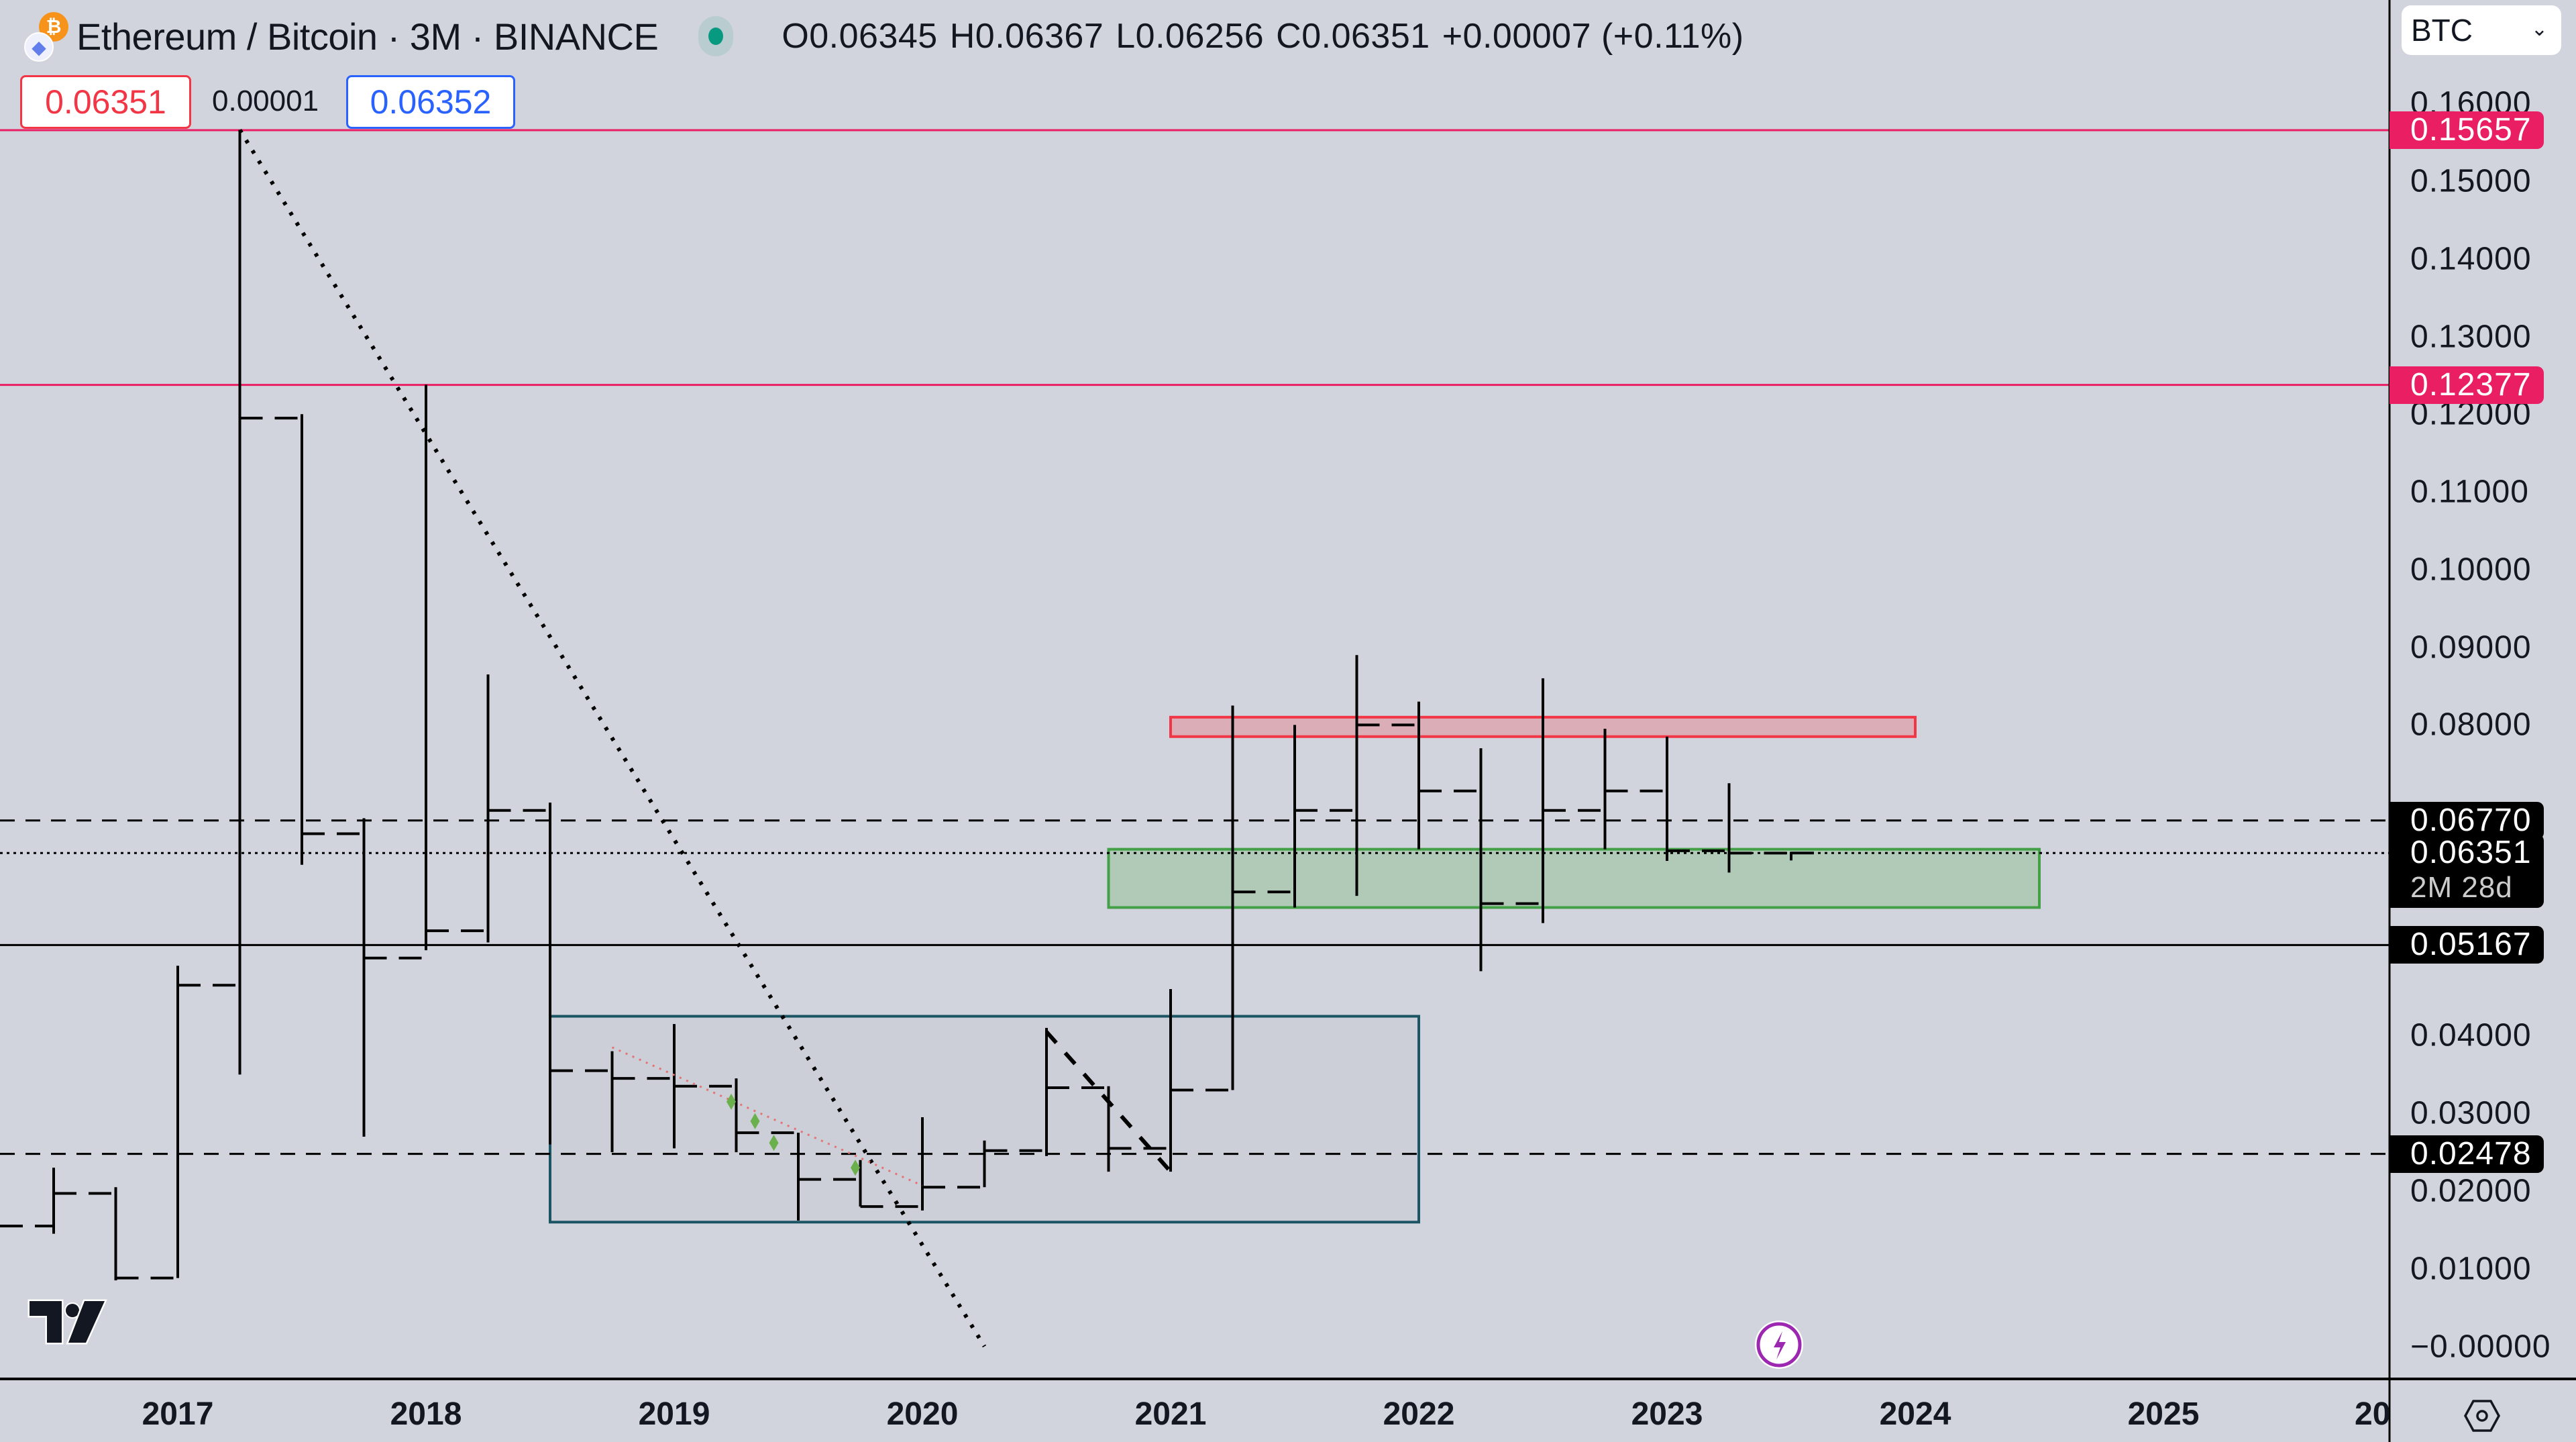  Describe the element at coordinates (105, 102) in the screenshot. I see `sell-button: 0.06351` at that location.